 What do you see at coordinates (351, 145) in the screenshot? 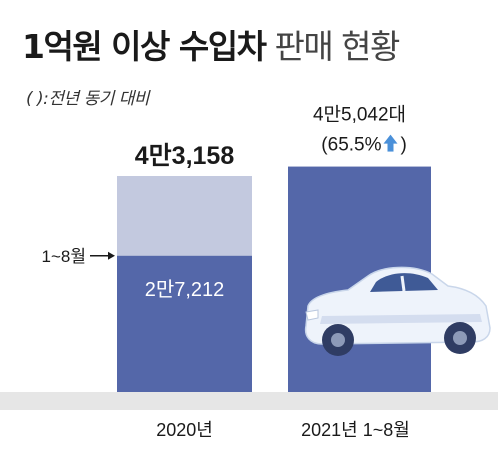
I see `change-label-2021: (65.5%` at bounding box center [351, 145].